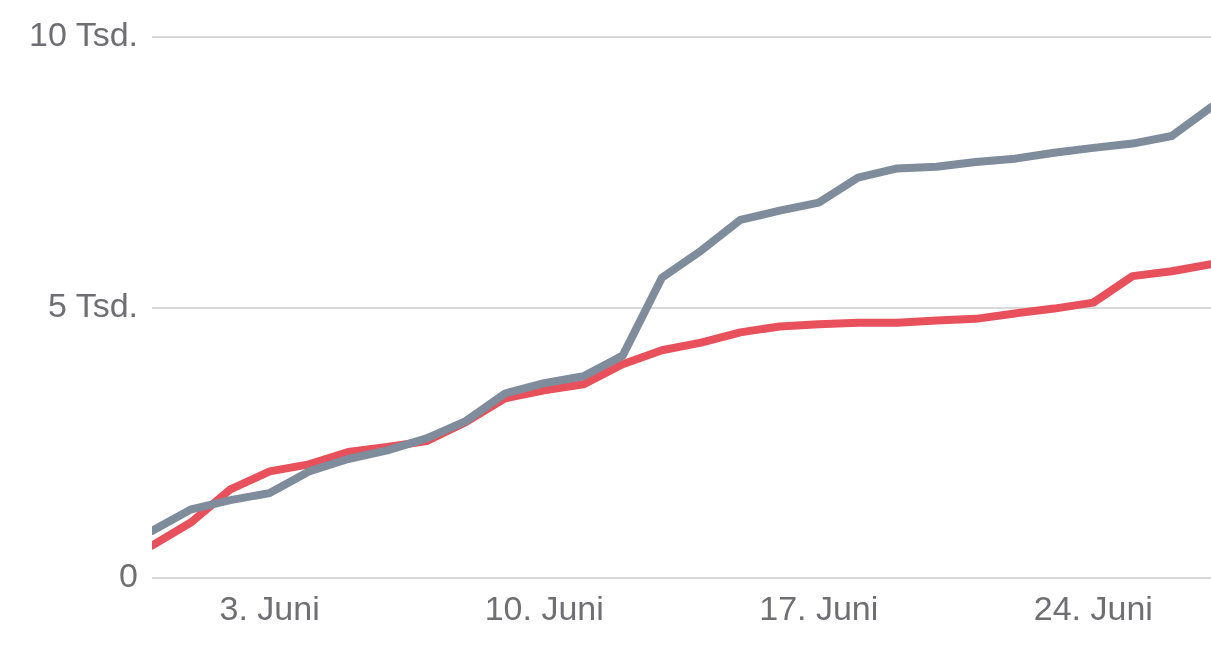 This screenshot has width=1211, height=646. I want to click on y-tick-label: 5 Tsd., so click(92, 304).